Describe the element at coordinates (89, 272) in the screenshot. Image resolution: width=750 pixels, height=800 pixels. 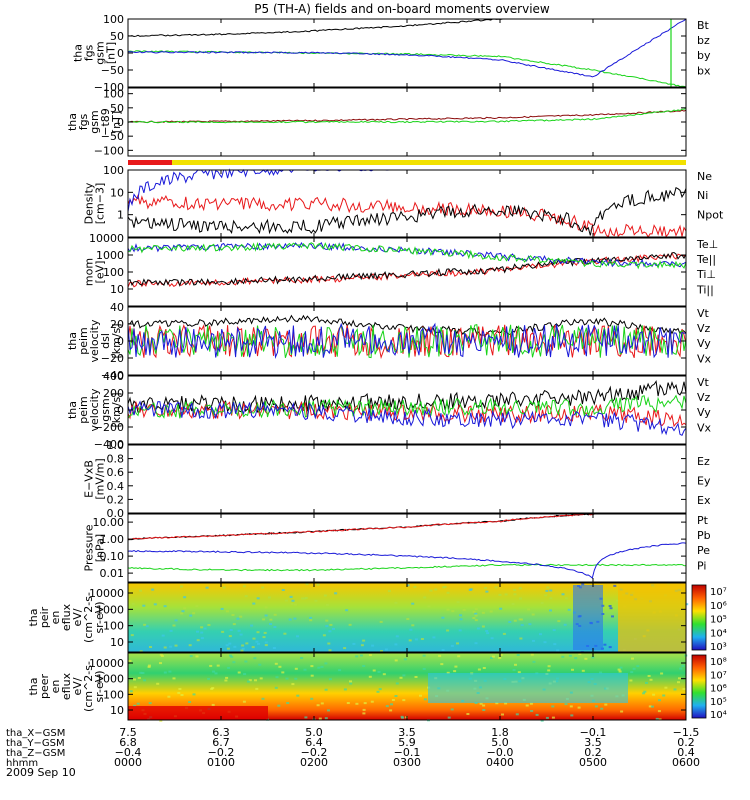
I see `y-axis-label-line: mom` at that location.